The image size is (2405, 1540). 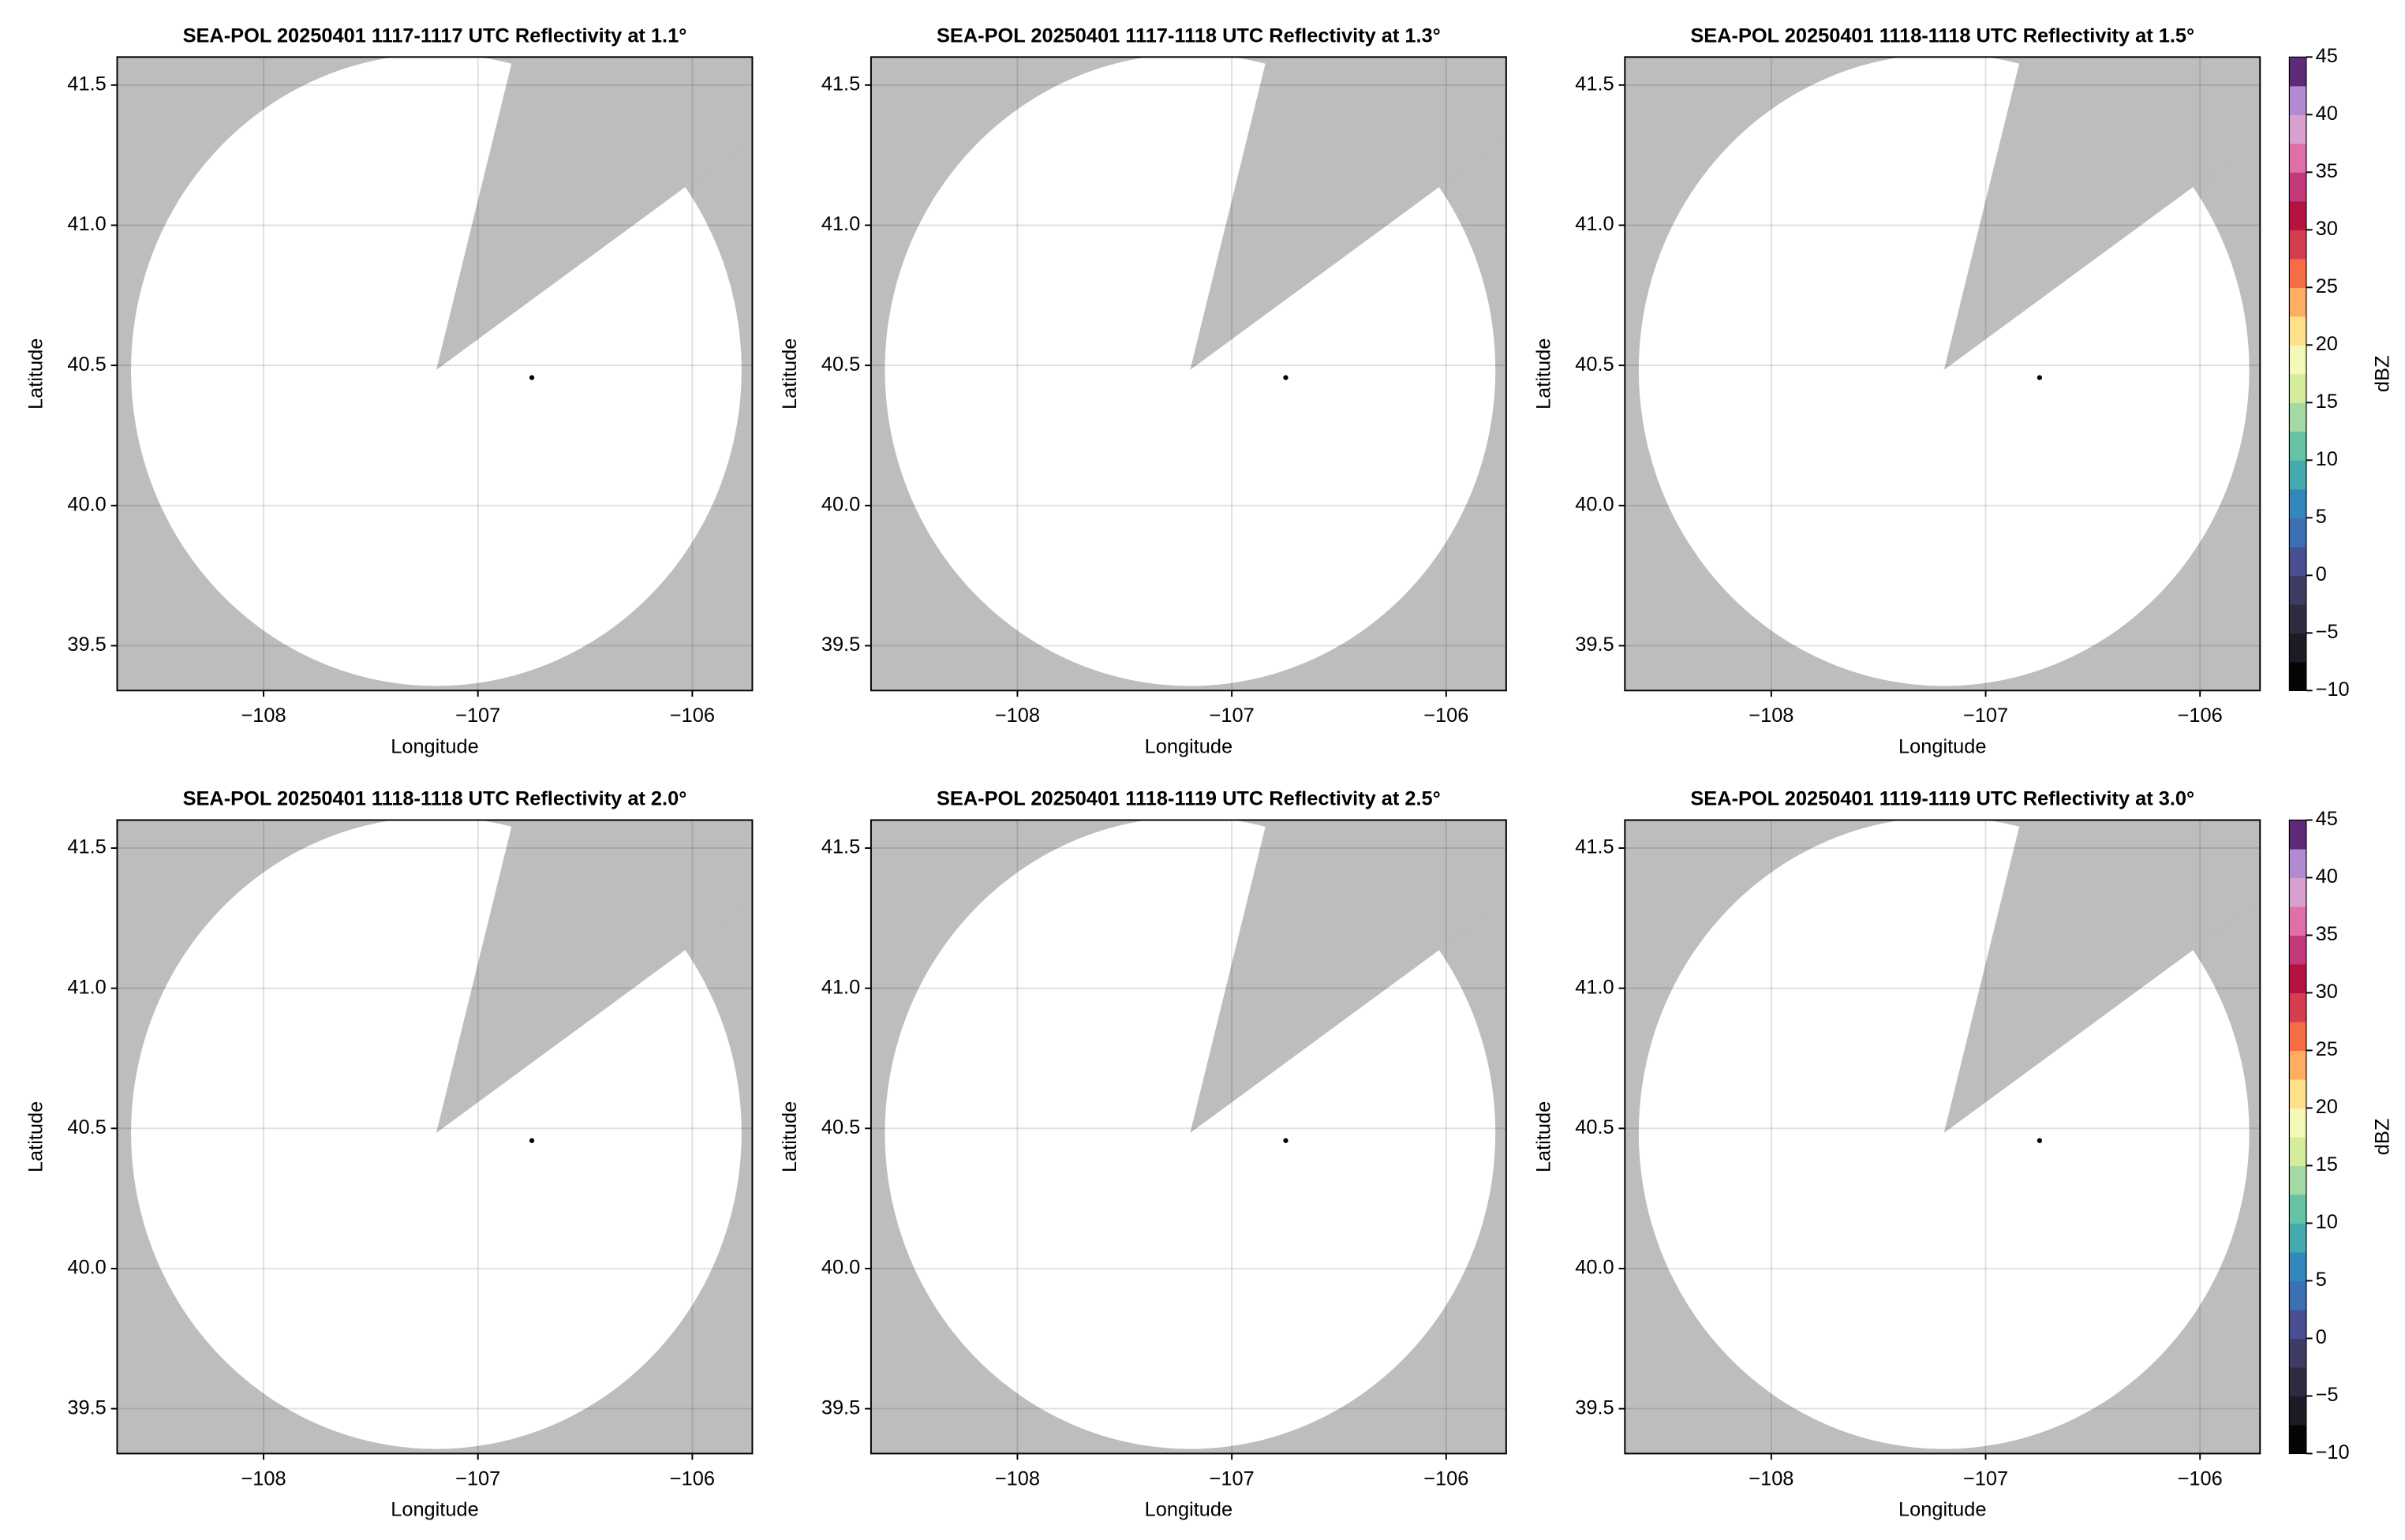 What do you see at coordinates (2321, 517) in the screenshot?
I see `colorbar-tick-label: 5` at bounding box center [2321, 517].